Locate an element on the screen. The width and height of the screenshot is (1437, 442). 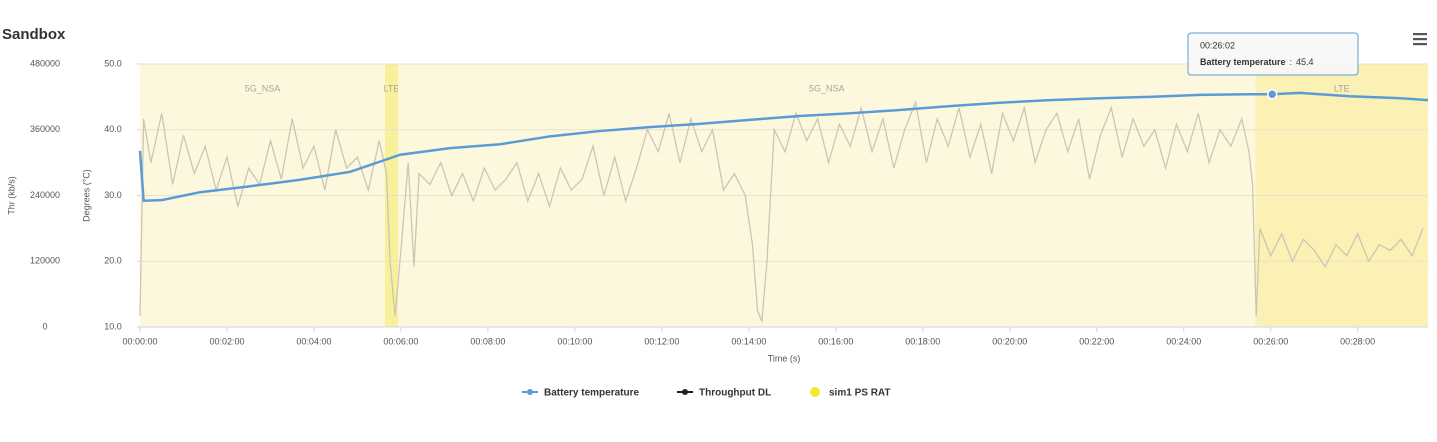
y2-tick-label: 50.0 is located at coordinates (113, 63).